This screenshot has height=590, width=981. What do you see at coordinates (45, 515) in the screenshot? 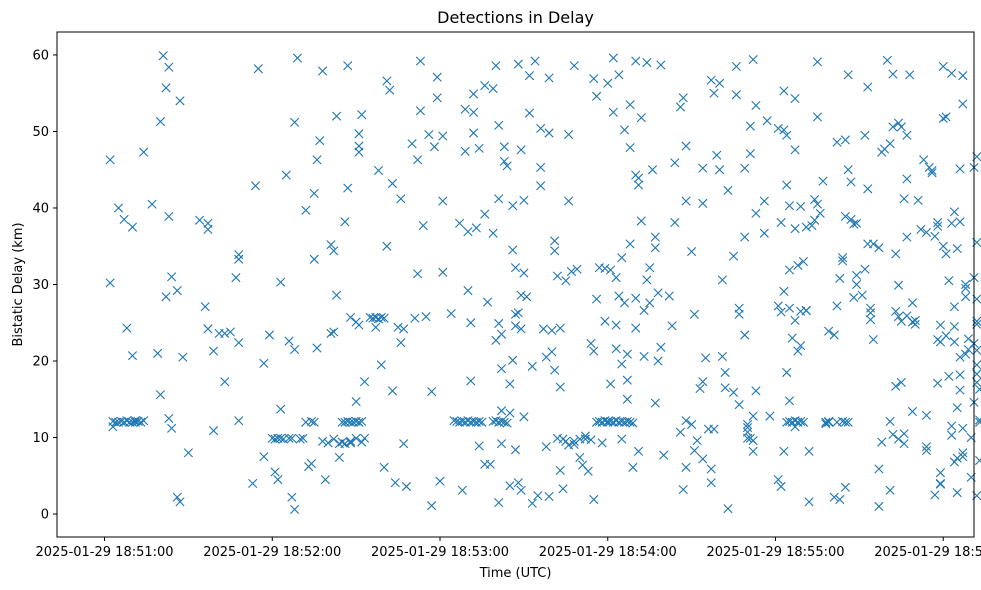
I see `y-tick-label: 0` at bounding box center [45, 515].